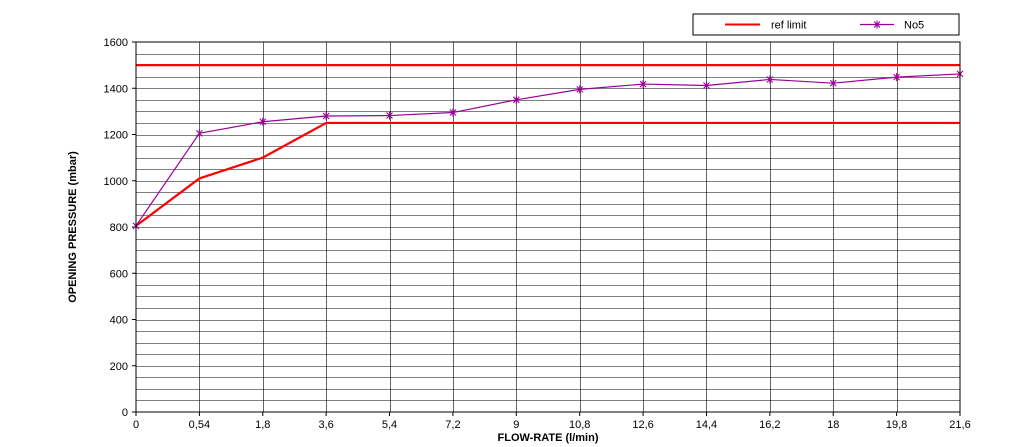  Describe the element at coordinates (125, 413) in the screenshot. I see `y-tick-label: 0` at that location.